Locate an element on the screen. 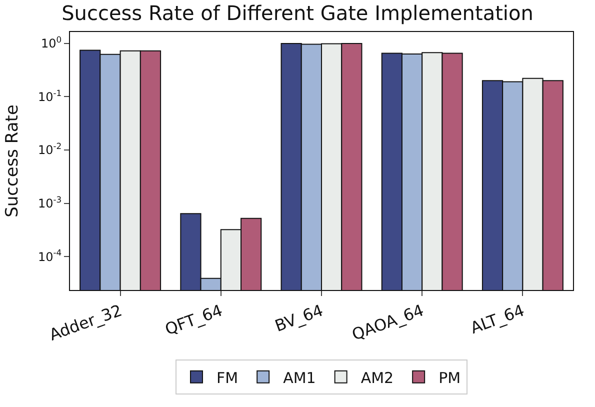 This screenshot has width=595, height=407. legend-label: AM2 is located at coordinates (377, 377).